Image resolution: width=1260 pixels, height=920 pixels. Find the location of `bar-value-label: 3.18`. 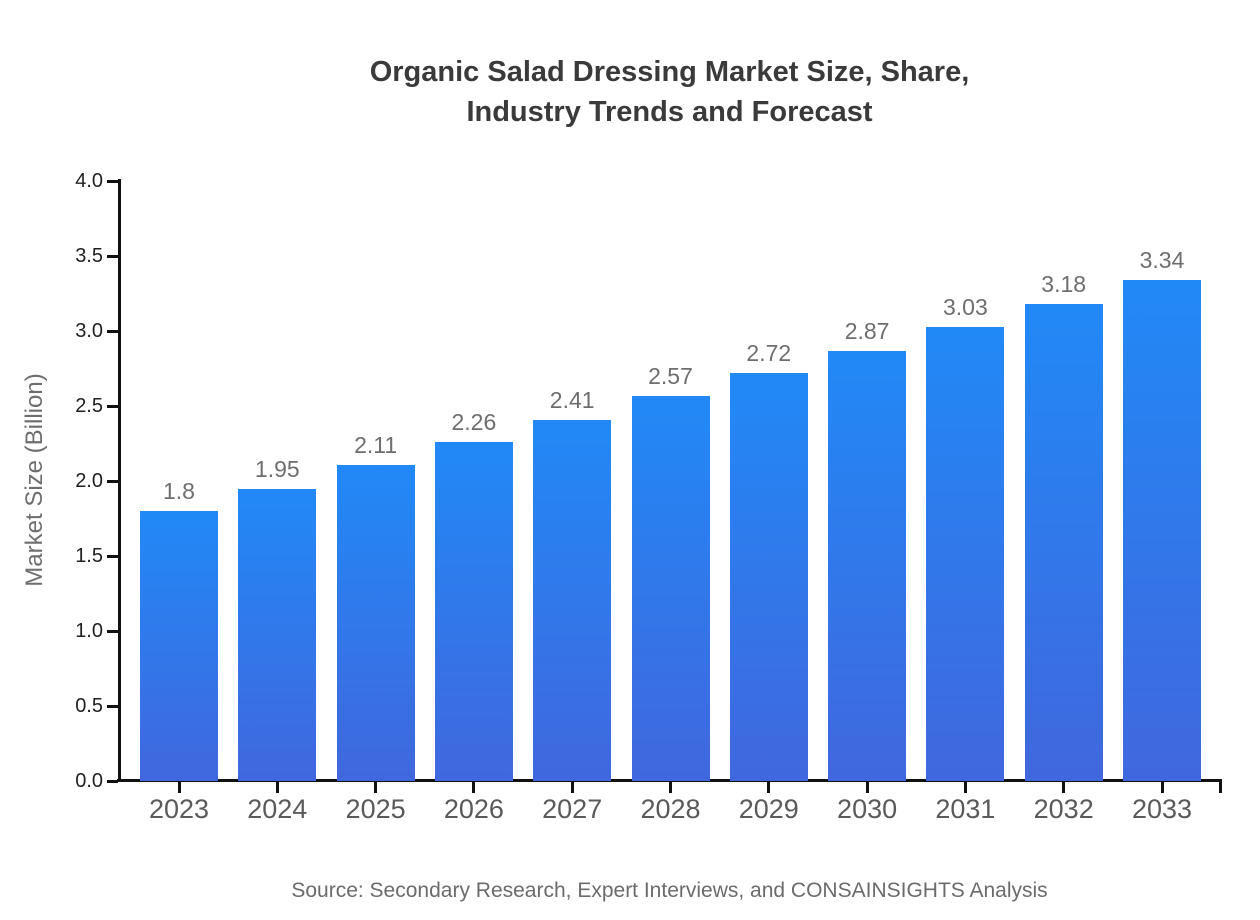

bar-value-label: 3.18 is located at coordinates (1064, 284).